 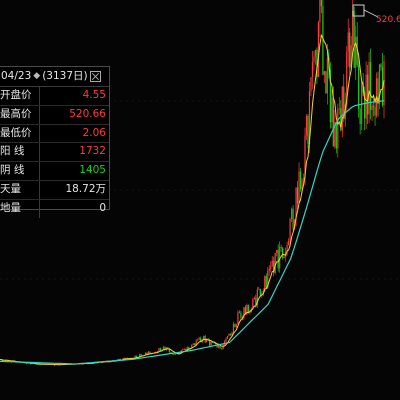 I want to click on panel-header: 04/23 ◆ (3137日), so click(x=54, y=77).